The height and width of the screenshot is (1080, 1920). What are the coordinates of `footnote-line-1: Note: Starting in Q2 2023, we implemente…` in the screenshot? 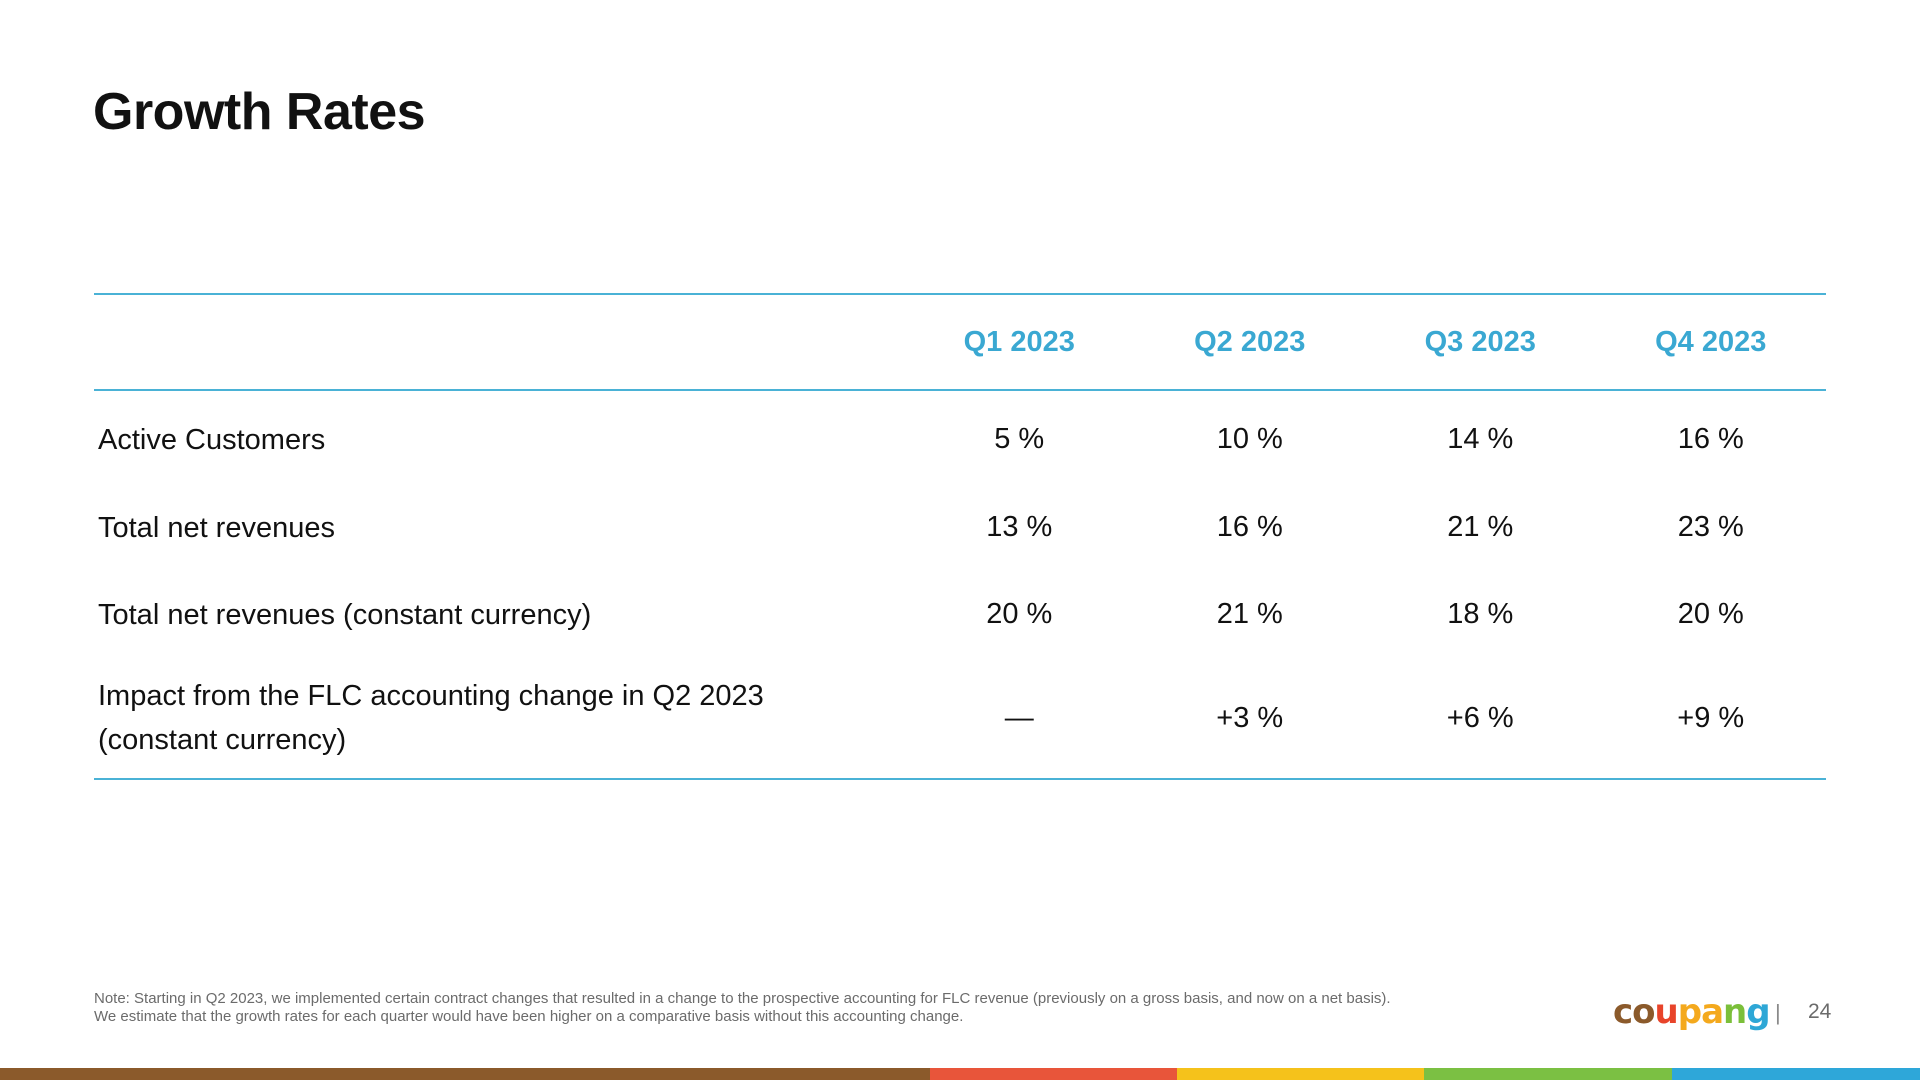 It's located at (742, 998).